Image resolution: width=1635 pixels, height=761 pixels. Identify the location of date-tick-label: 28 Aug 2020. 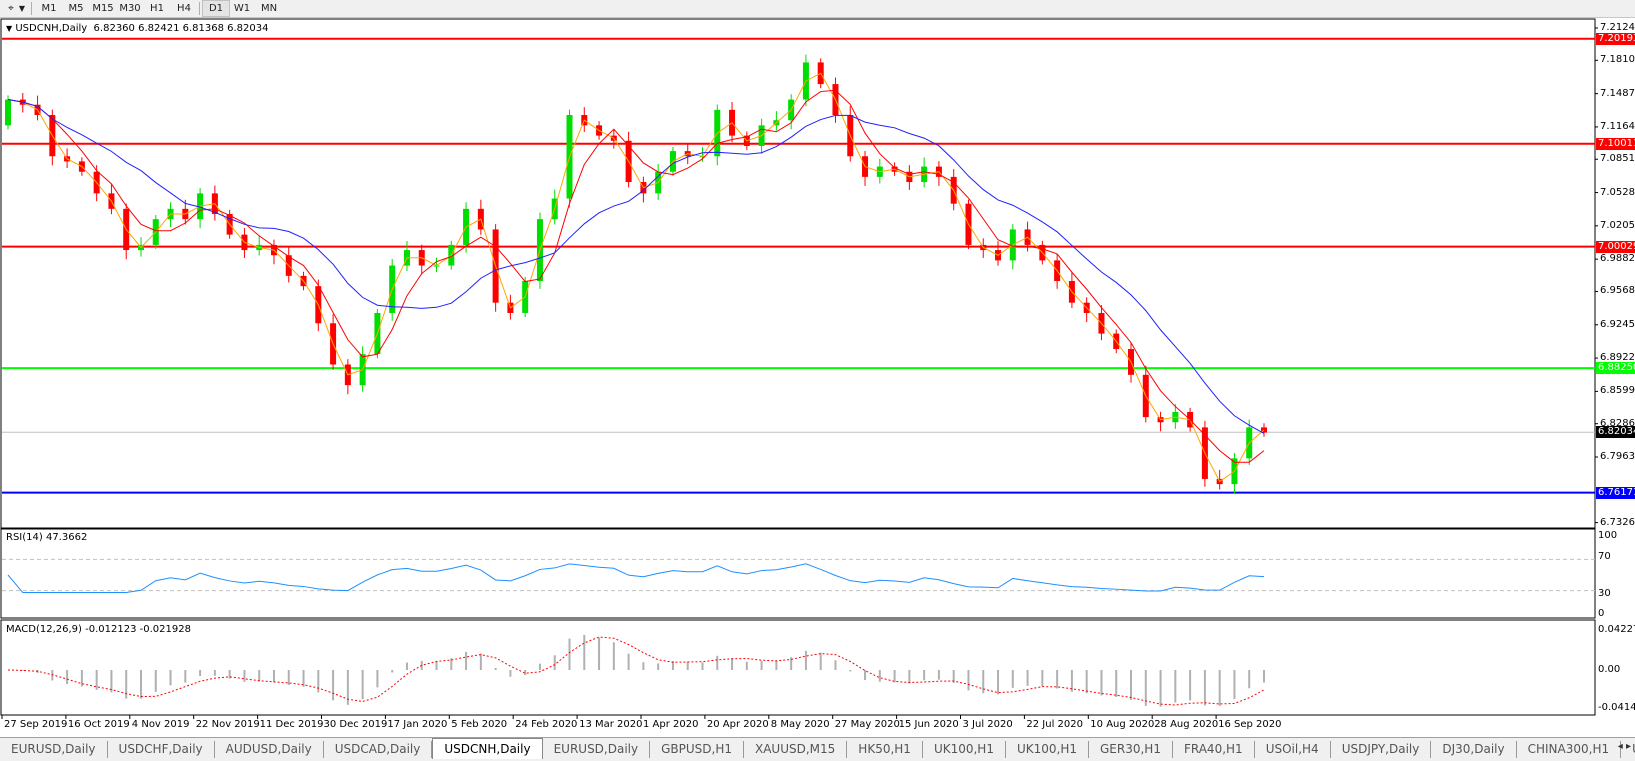
(1186, 724).